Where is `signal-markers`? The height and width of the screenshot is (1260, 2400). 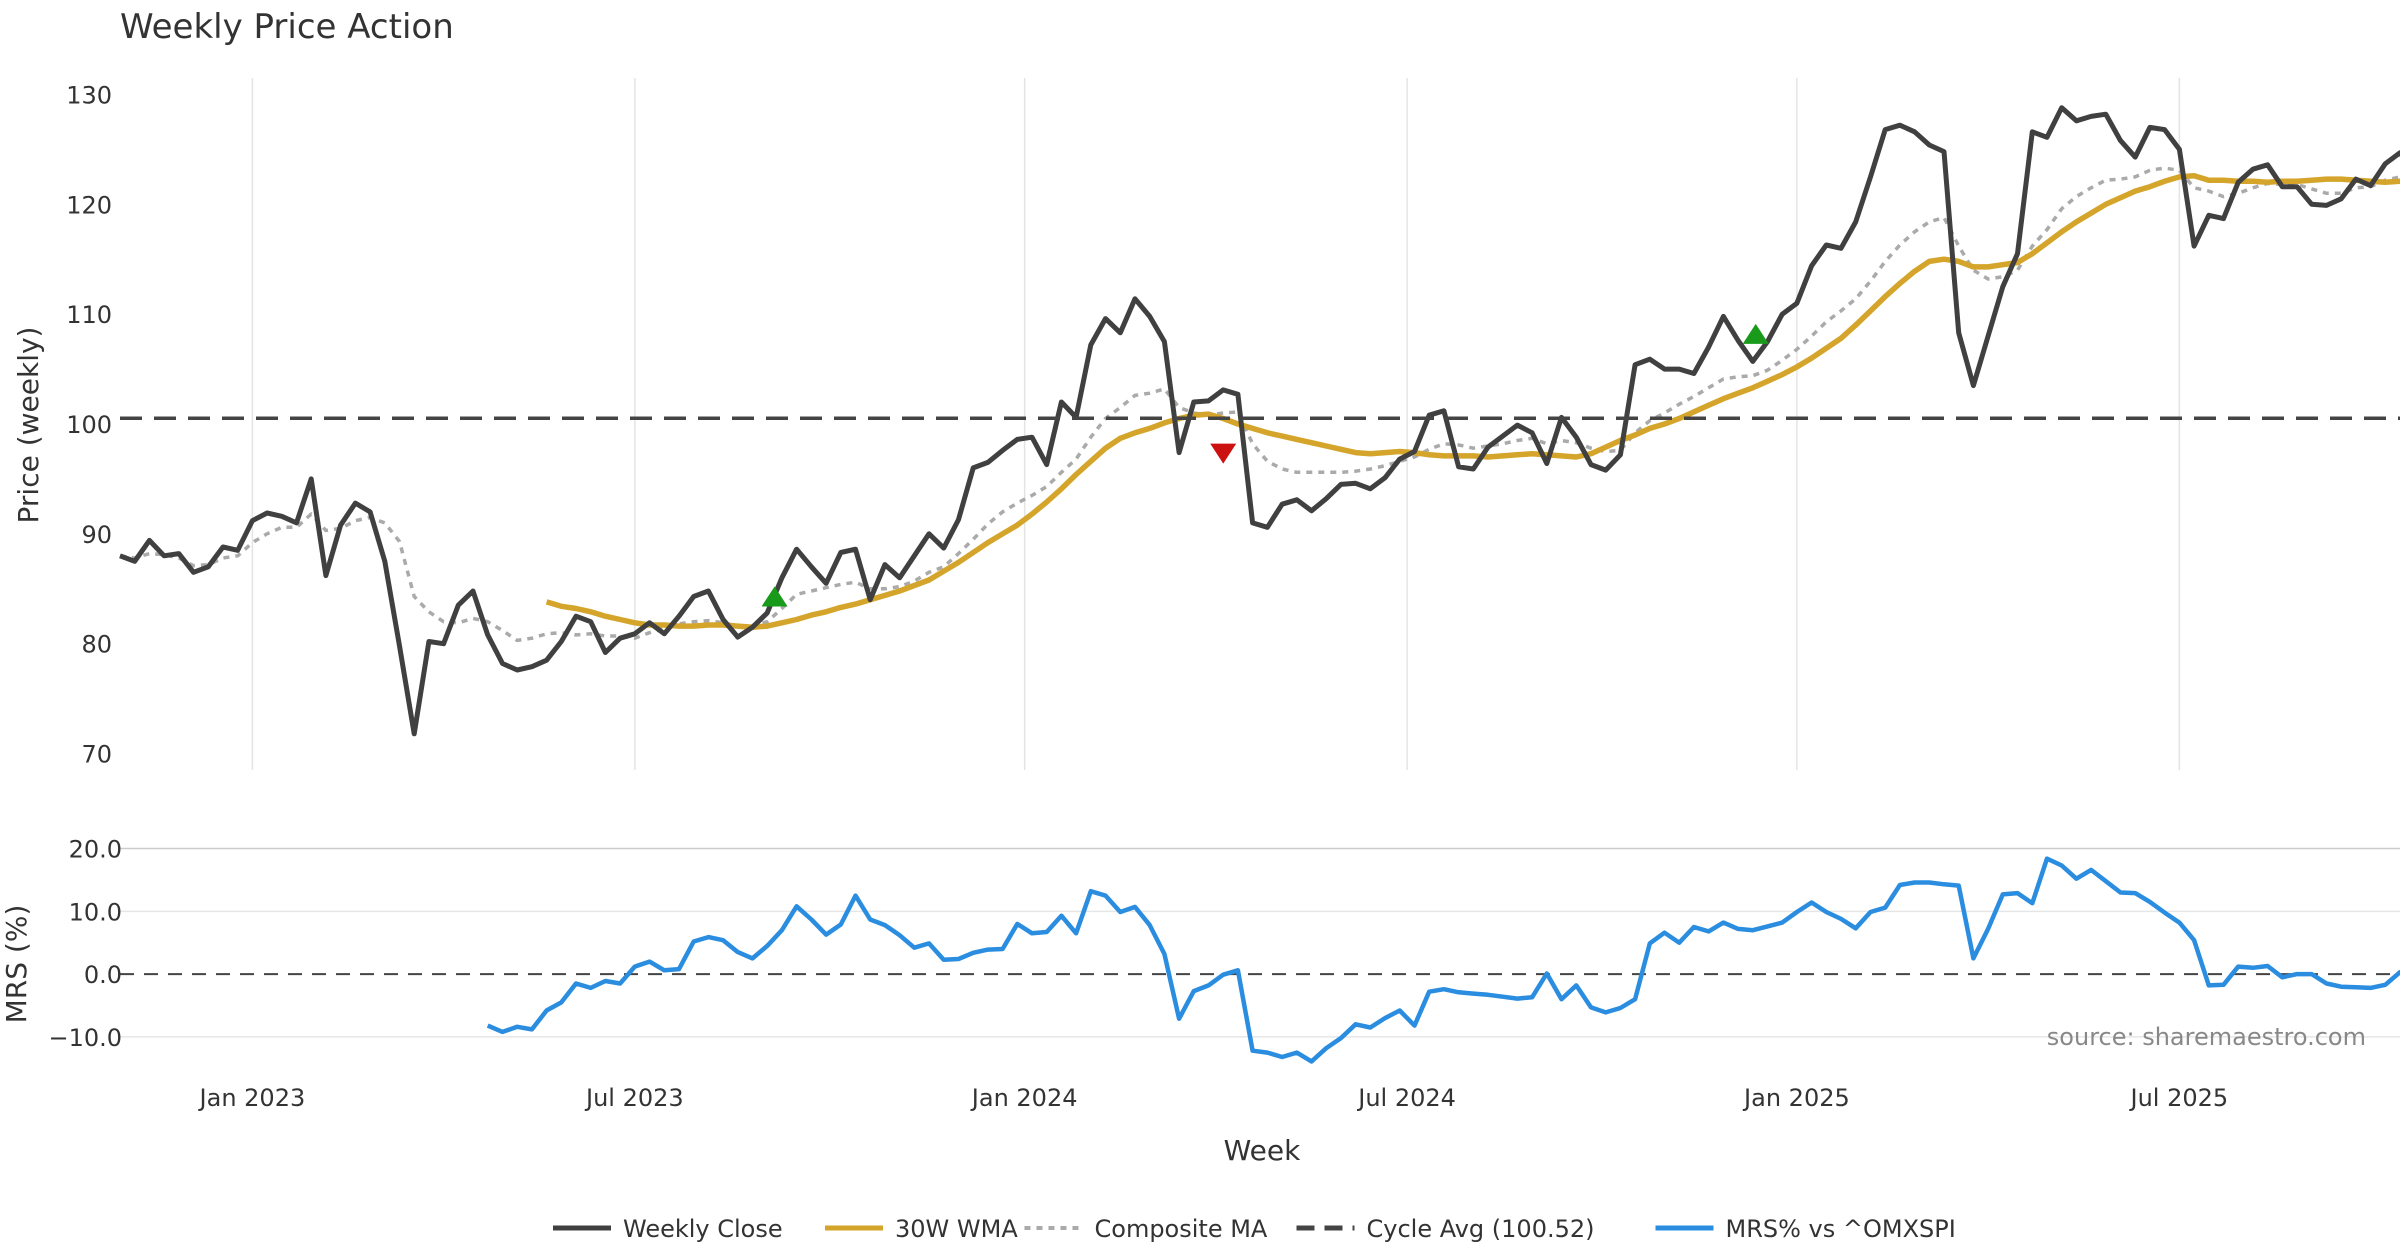
signal-markers is located at coordinates (1265, 465).